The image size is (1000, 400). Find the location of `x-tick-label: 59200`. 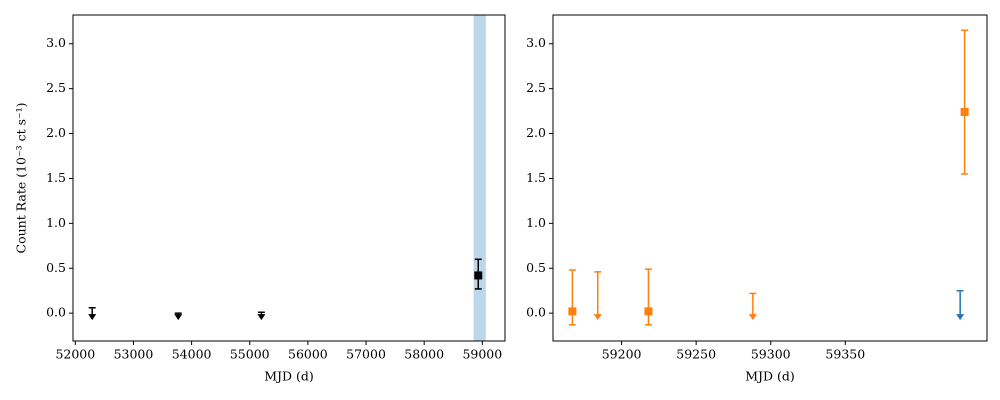

x-tick-label: 59200 is located at coordinates (622, 354).